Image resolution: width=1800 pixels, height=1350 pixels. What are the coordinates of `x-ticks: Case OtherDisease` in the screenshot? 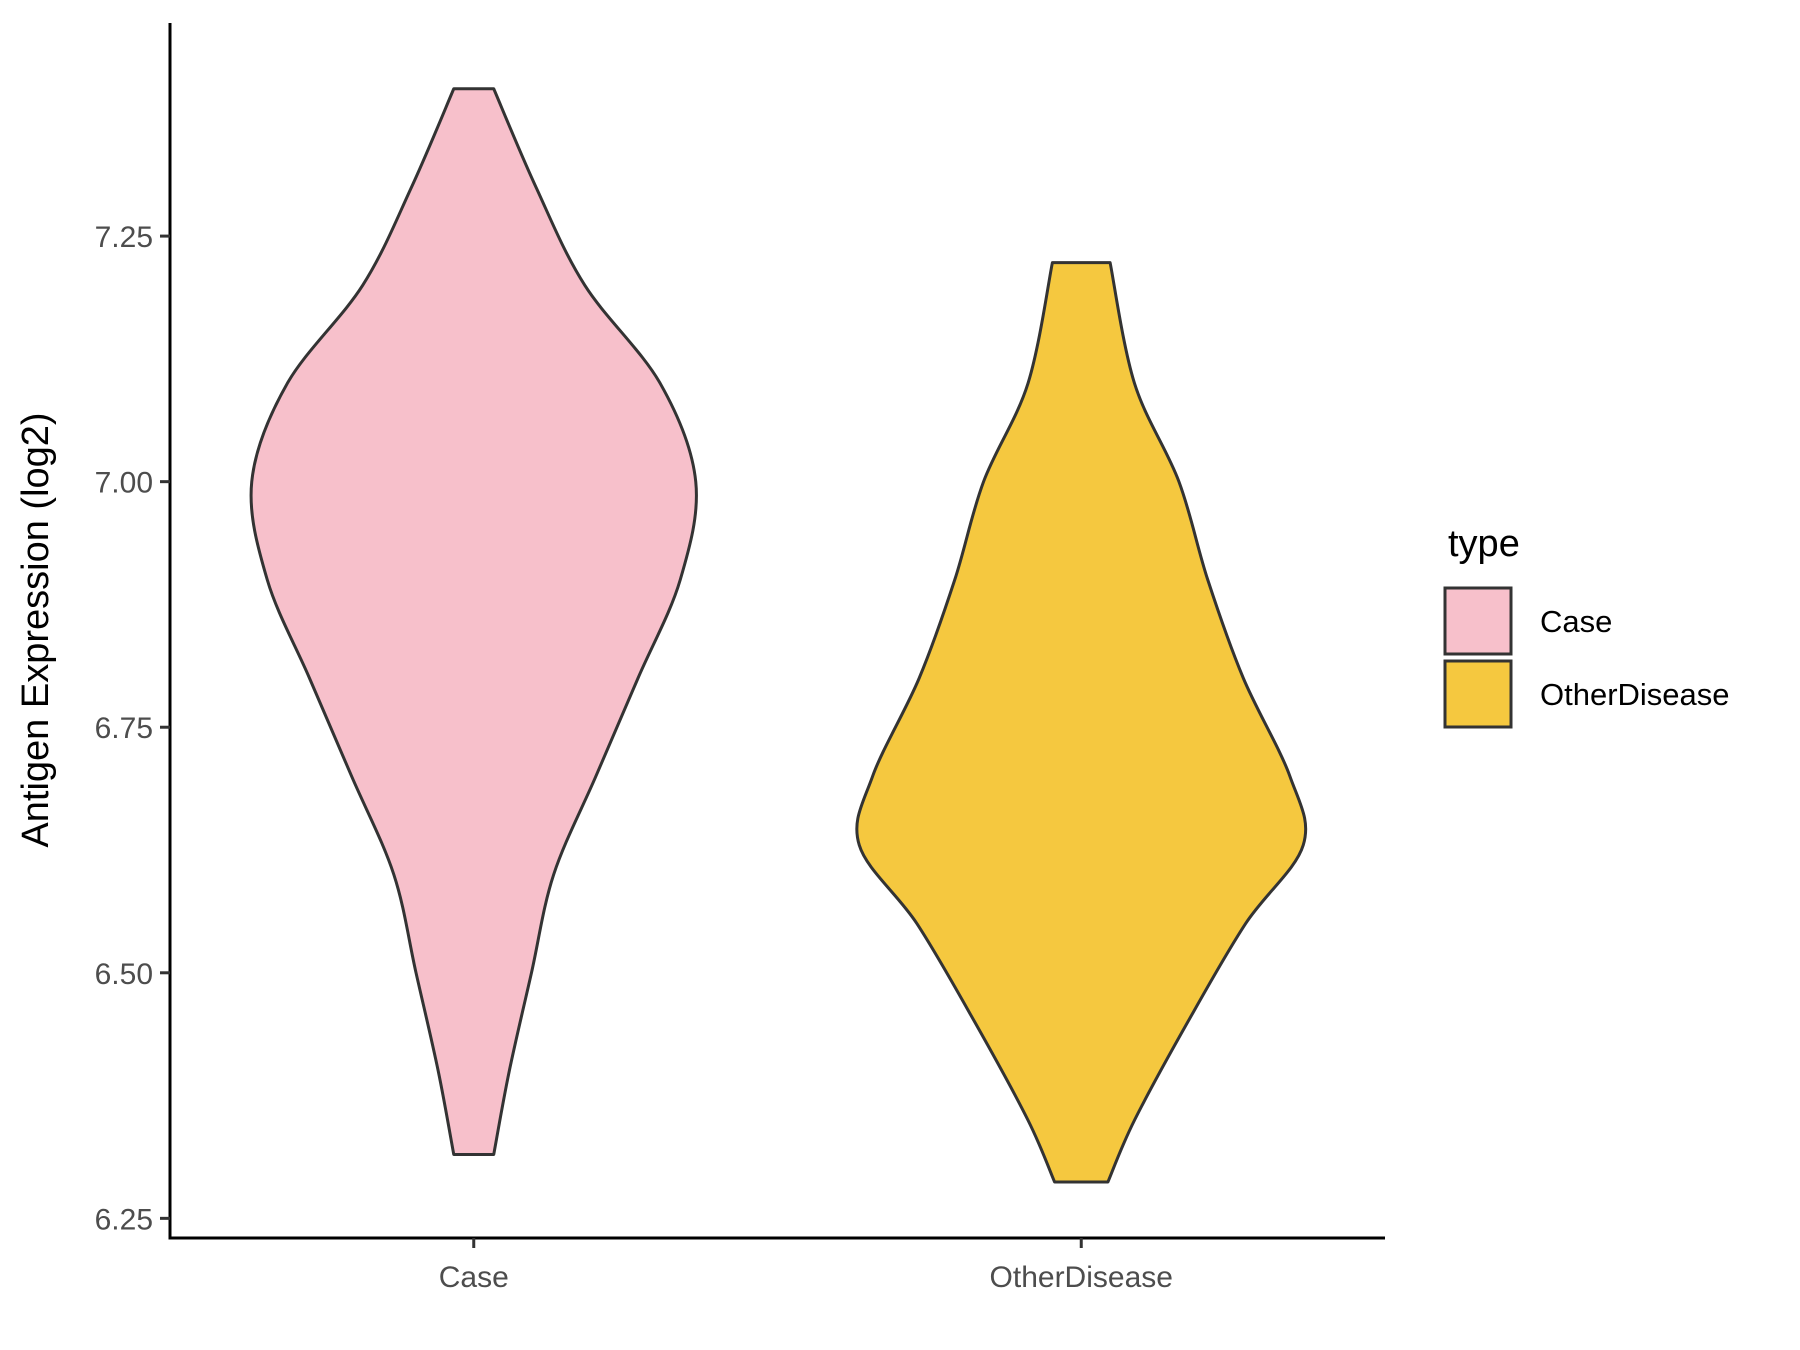 It's located at (806, 1266).